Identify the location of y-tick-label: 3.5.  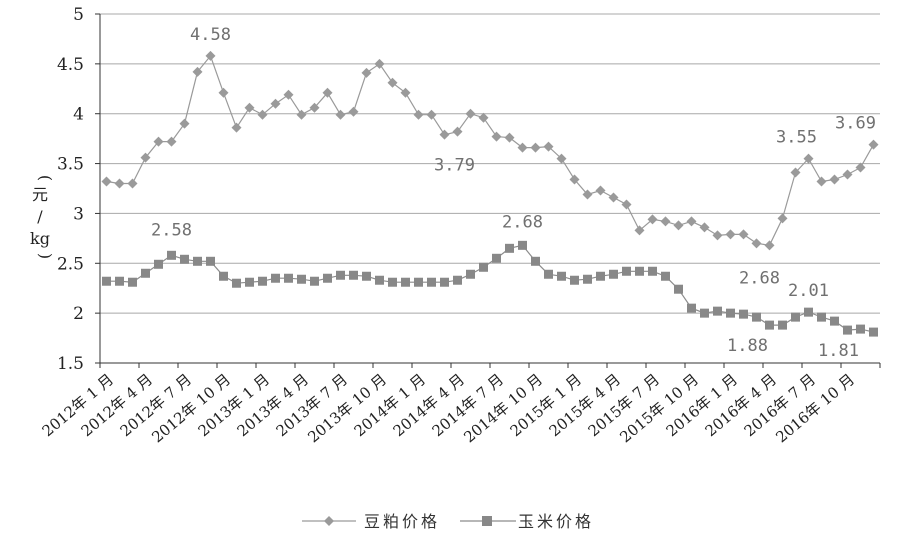
(70, 165).